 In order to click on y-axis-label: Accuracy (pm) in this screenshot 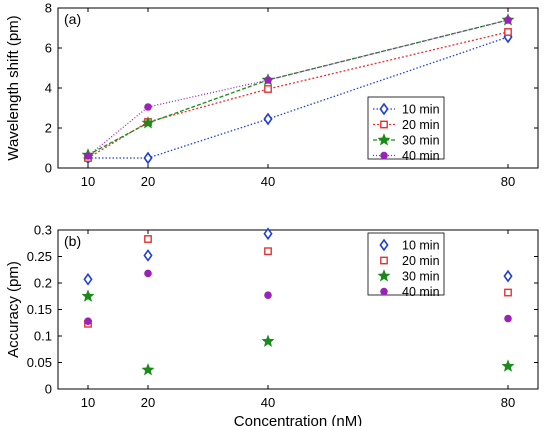, I will do `click(13, 309)`.